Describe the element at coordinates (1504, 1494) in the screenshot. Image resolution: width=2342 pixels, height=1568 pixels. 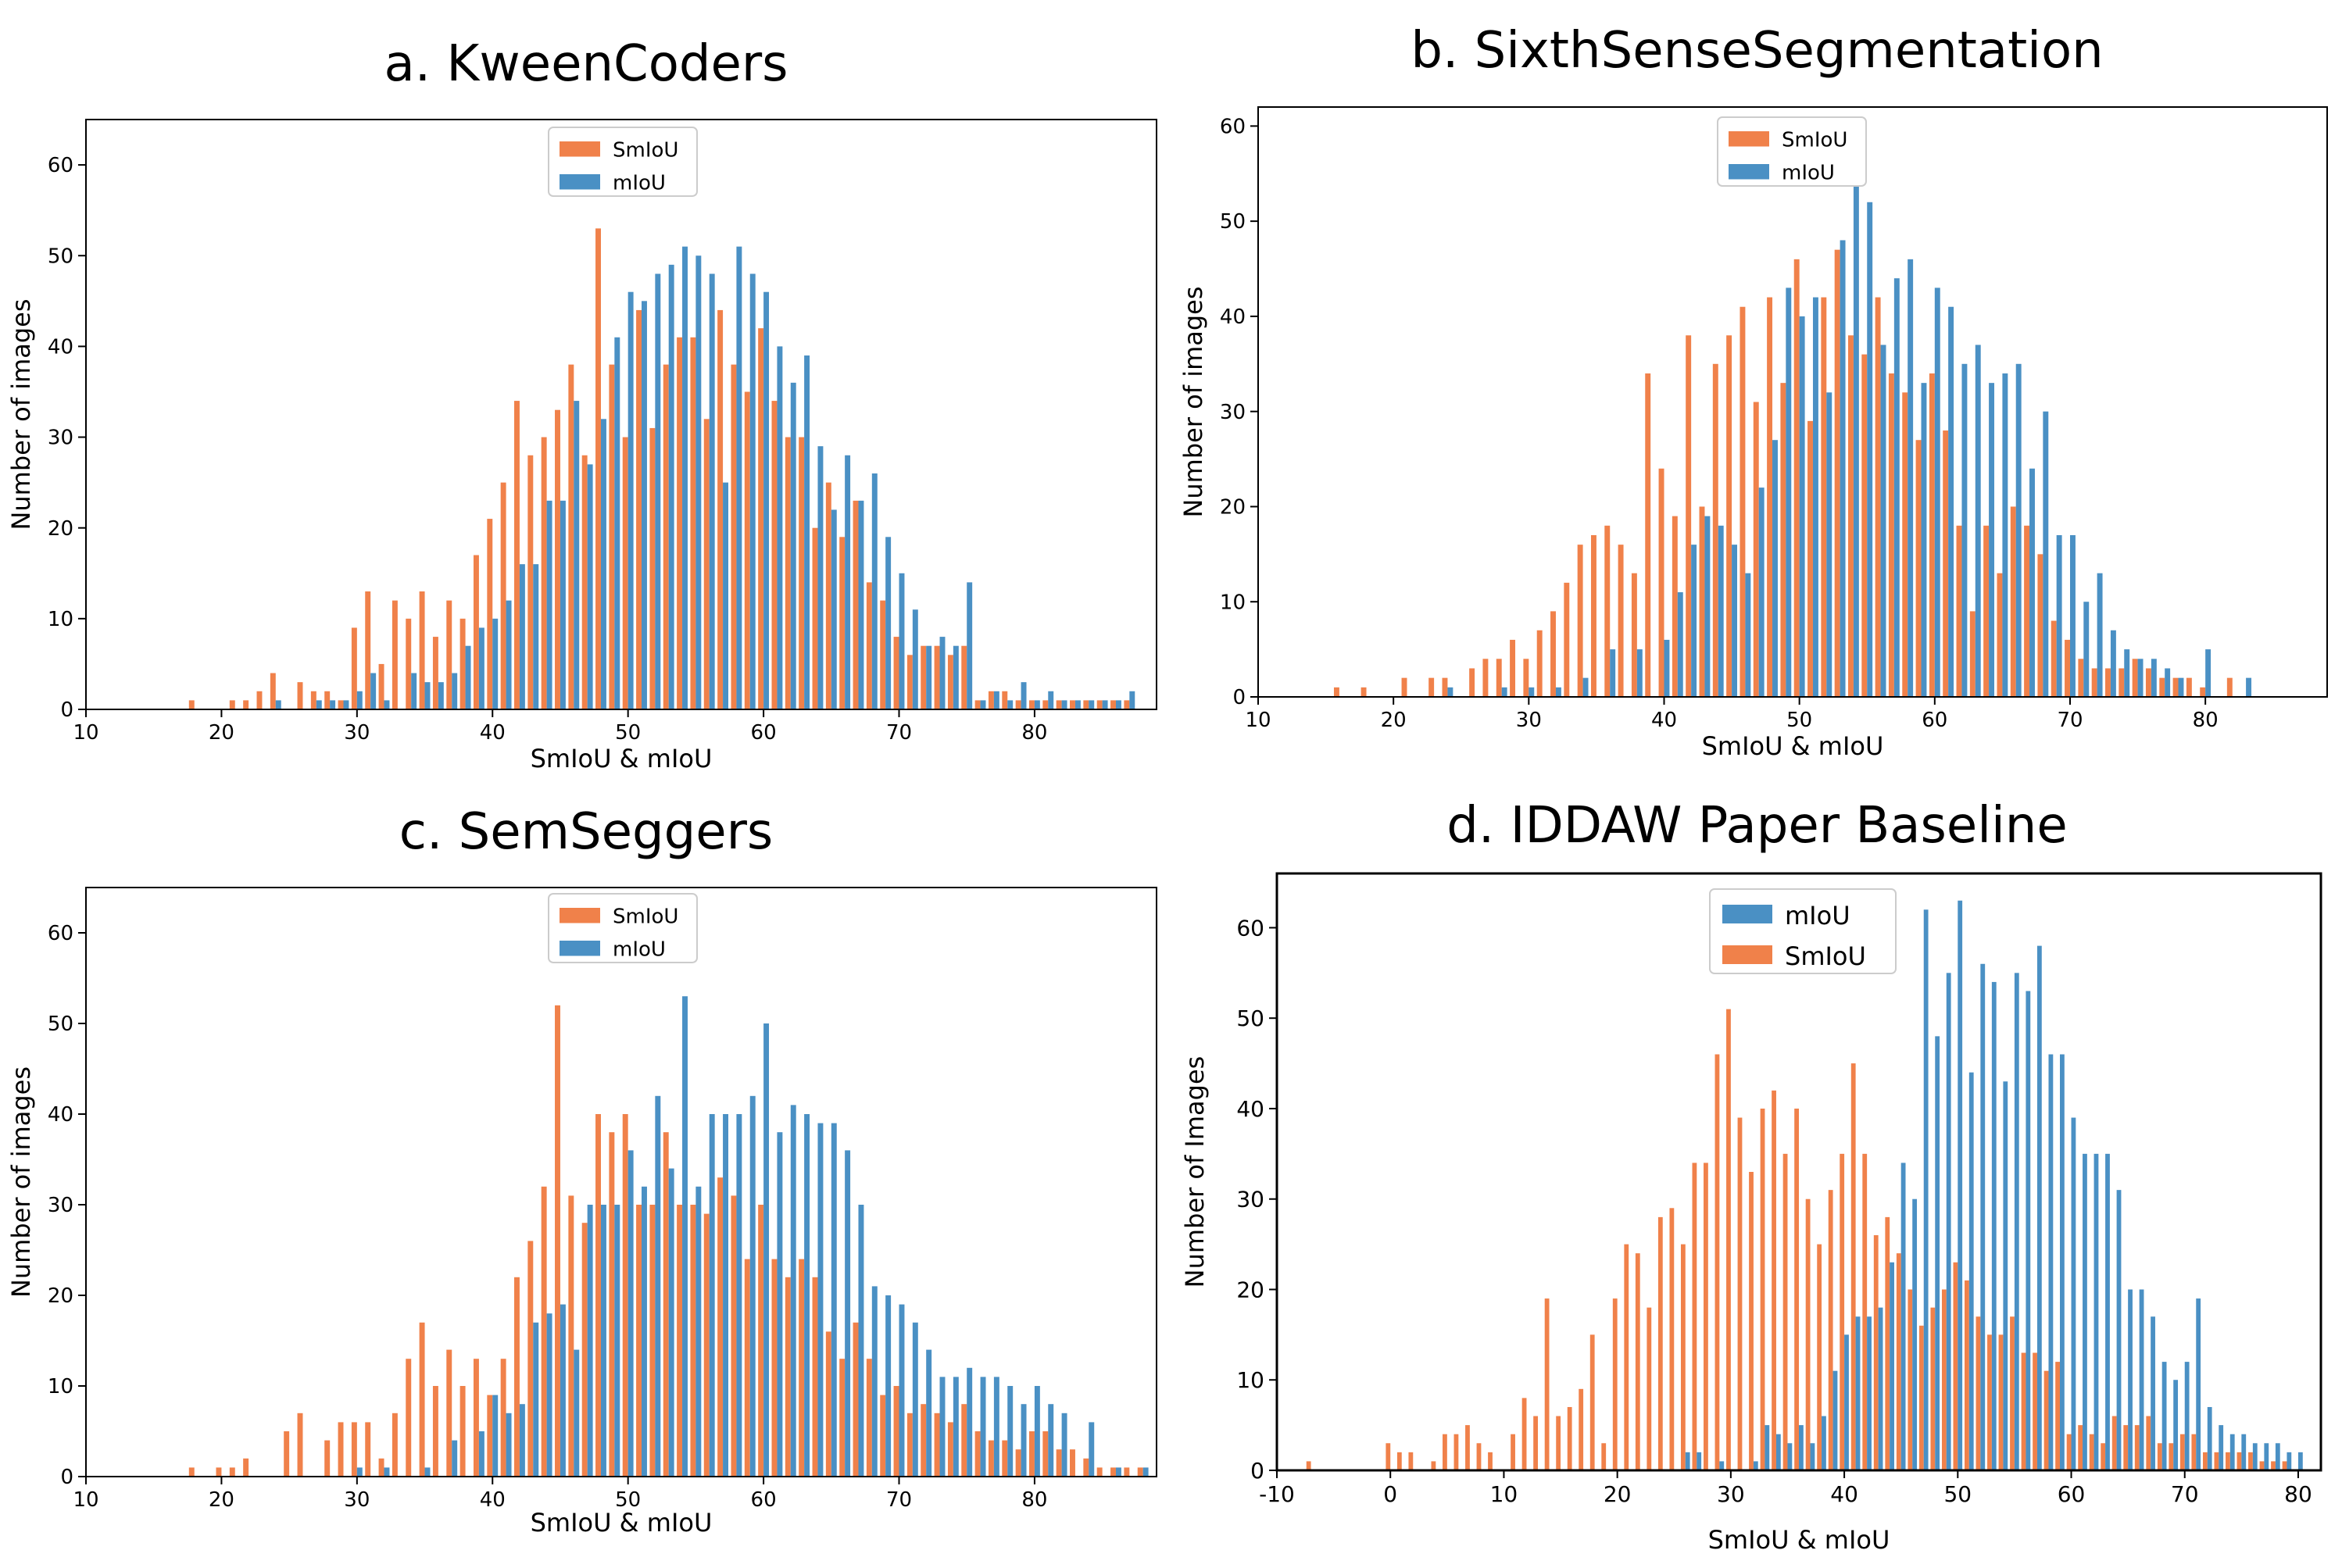
I see `x-tick-label: 10` at that location.